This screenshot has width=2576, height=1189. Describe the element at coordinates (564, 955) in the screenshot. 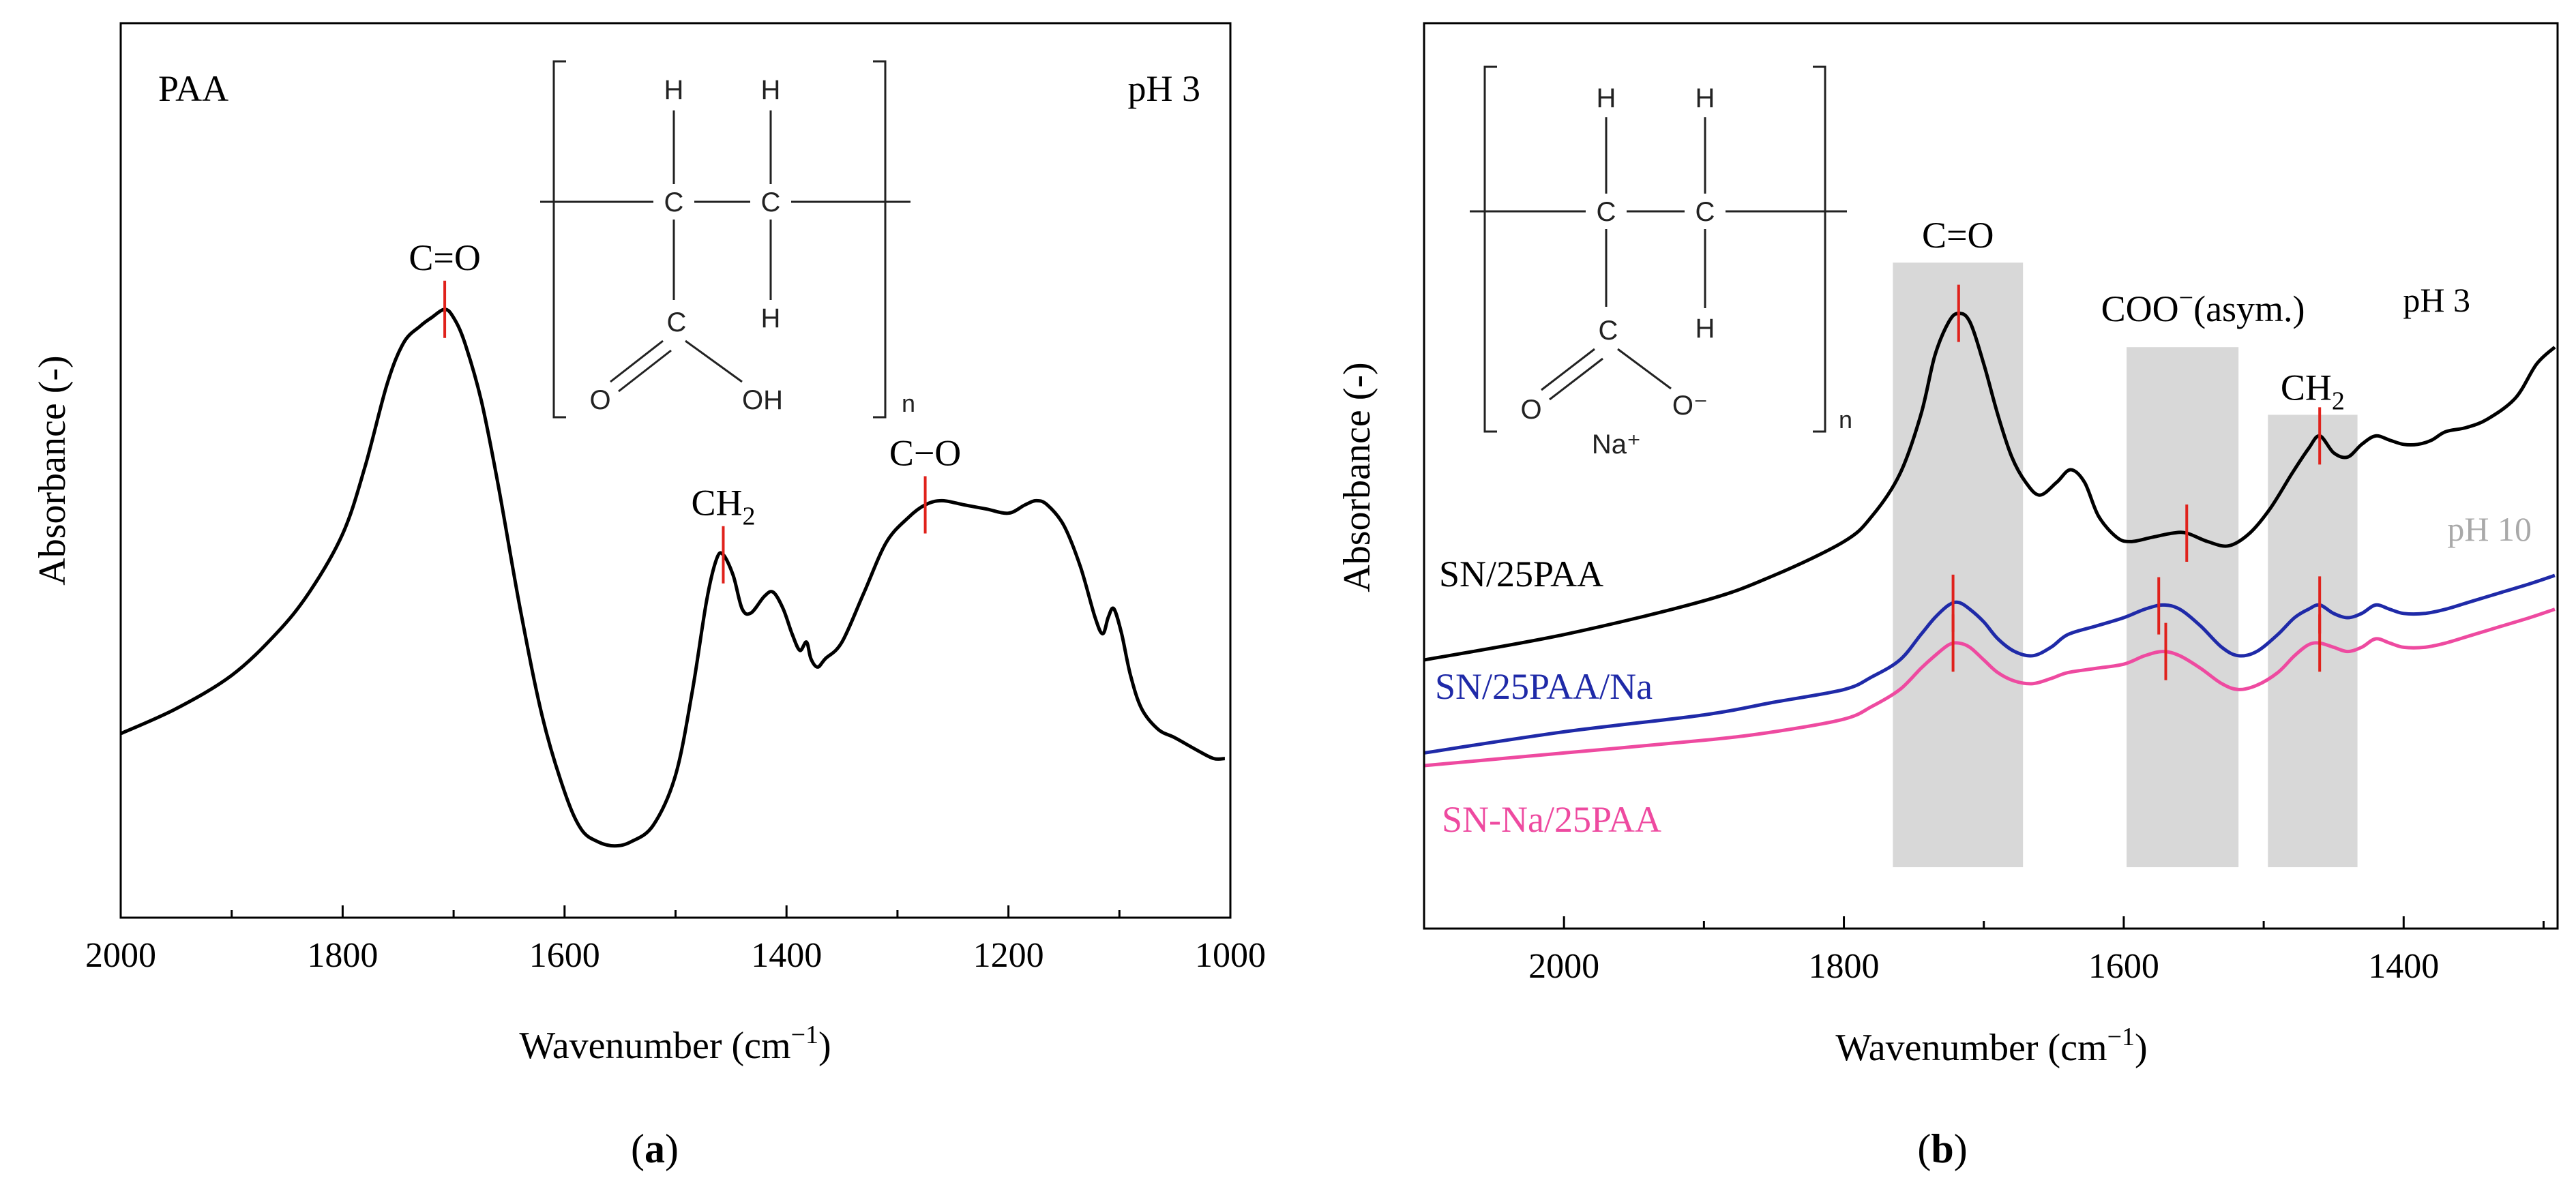

I see `panel-a-x-tick-label: 1600` at that location.